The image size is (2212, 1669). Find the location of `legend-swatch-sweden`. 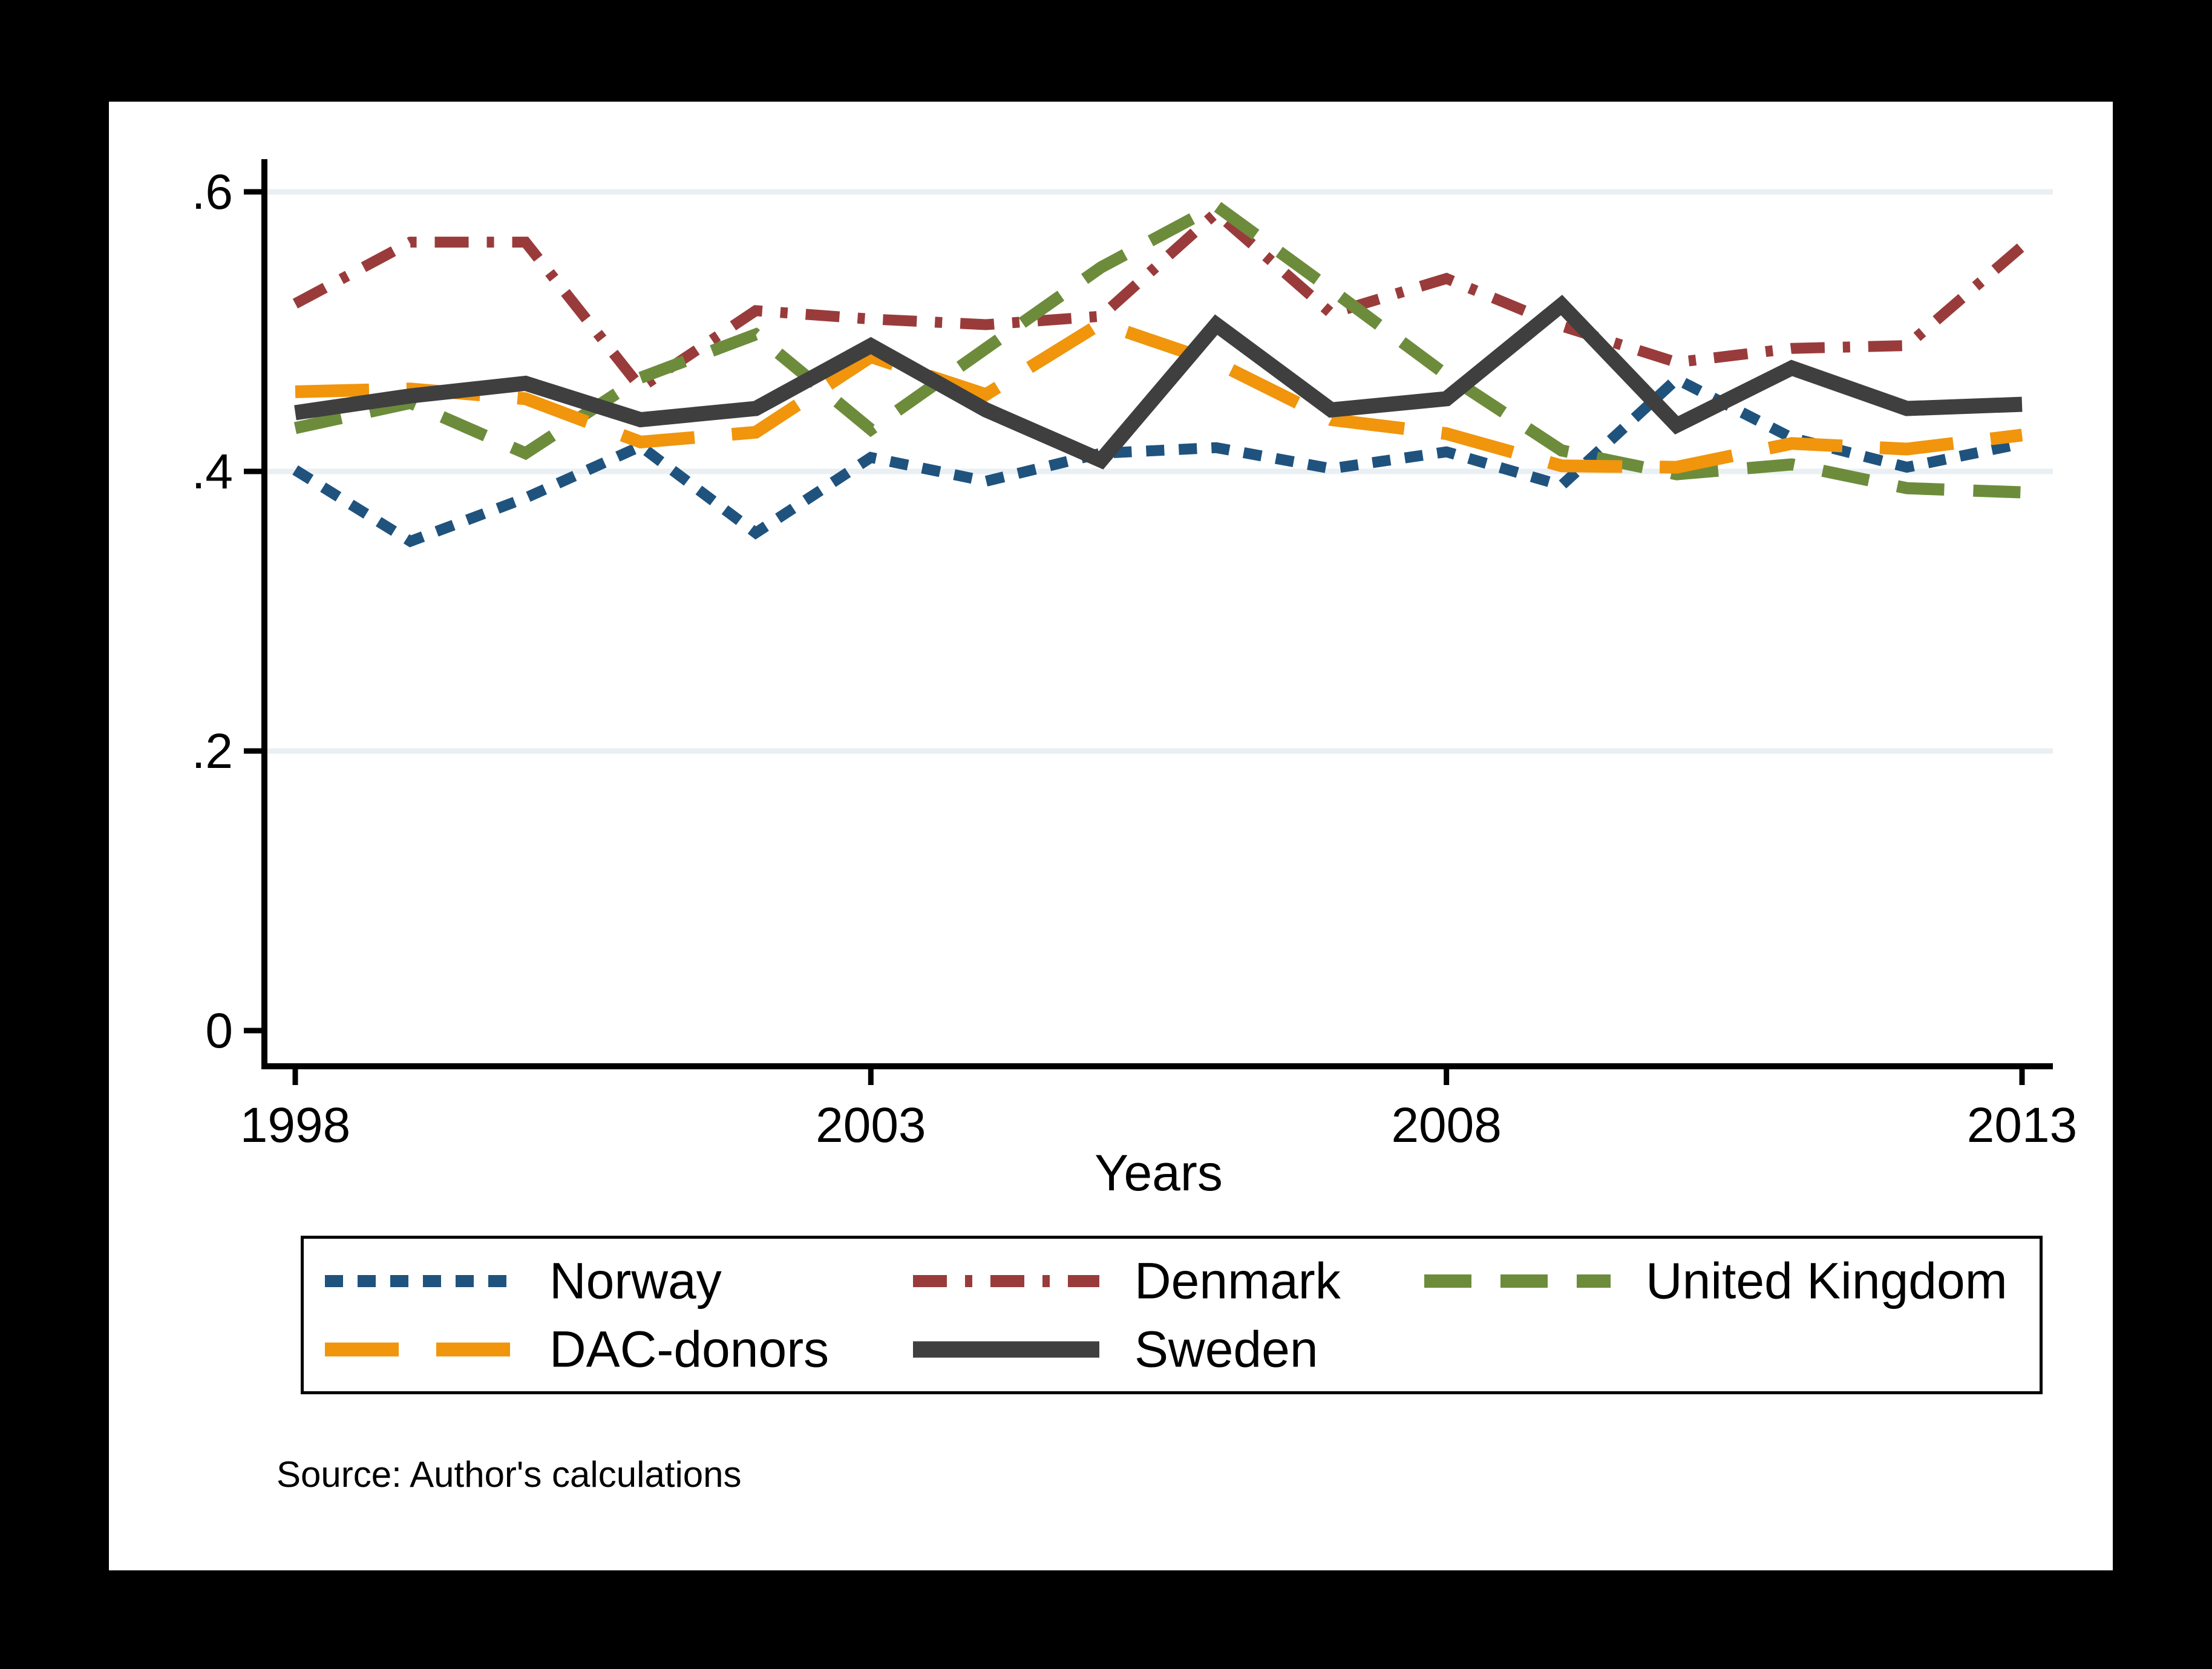

legend-swatch-sweden is located at coordinates (1006, 1349).